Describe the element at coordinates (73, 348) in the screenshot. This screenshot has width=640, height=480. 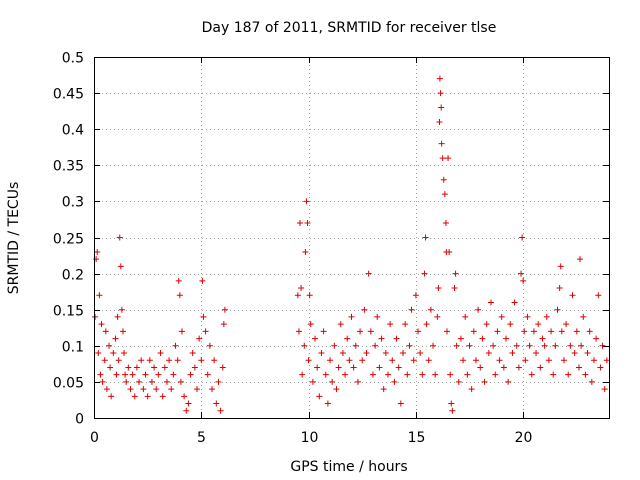
I see `y-tick-label: 0.1` at that location.